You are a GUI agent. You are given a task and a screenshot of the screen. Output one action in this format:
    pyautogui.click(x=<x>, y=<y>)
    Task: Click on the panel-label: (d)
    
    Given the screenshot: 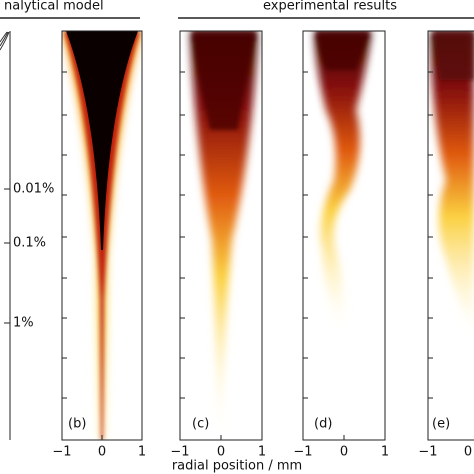 What is the action you would take?
    pyautogui.click(x=323, y=424)
    